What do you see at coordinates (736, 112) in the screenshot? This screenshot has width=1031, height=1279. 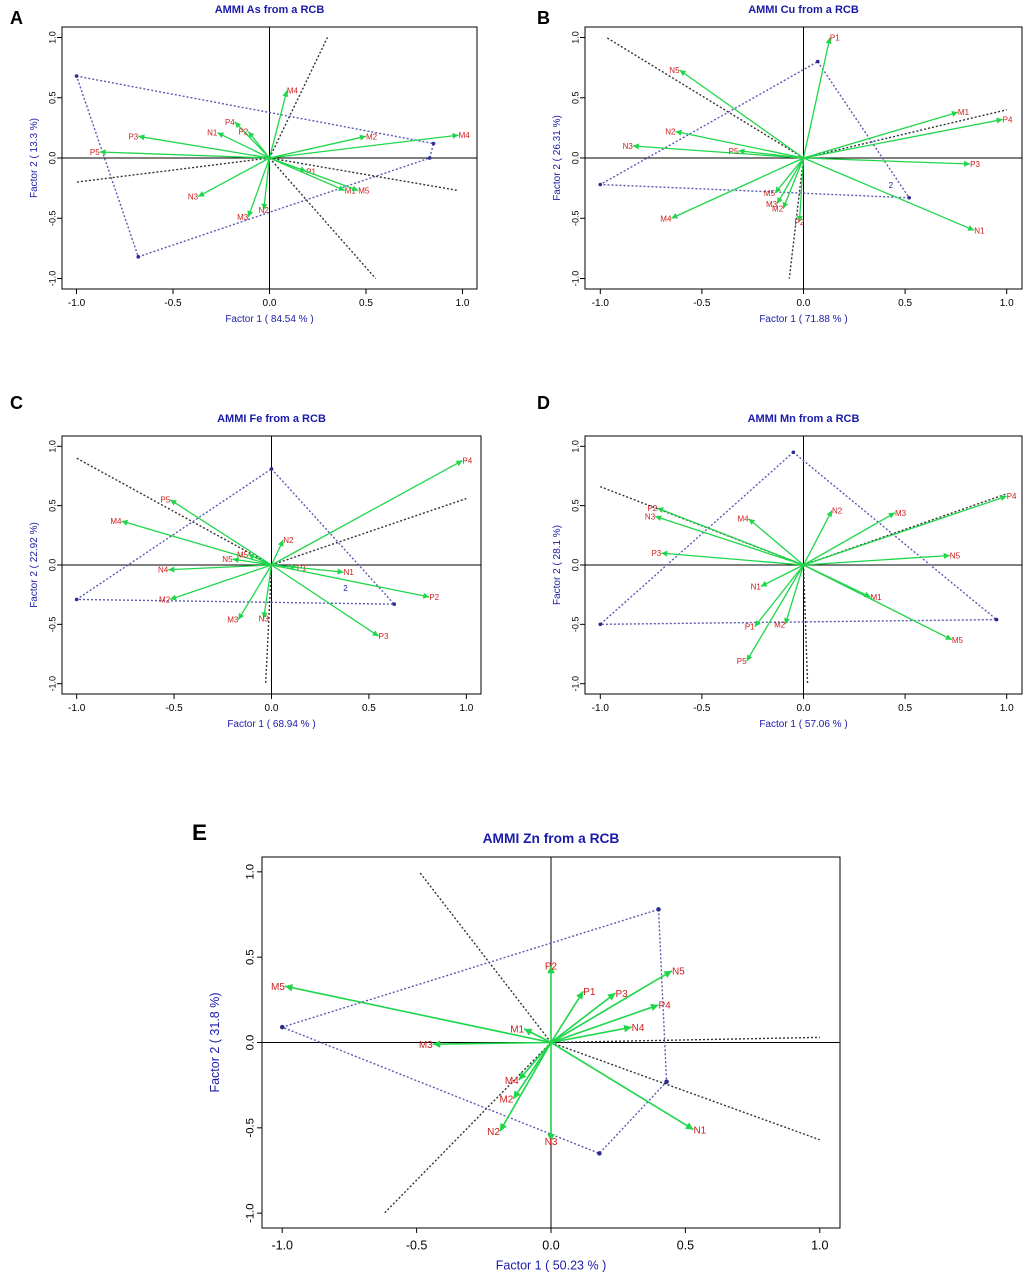 I see `vector-n5: N5` at bounding box center [736, 112].